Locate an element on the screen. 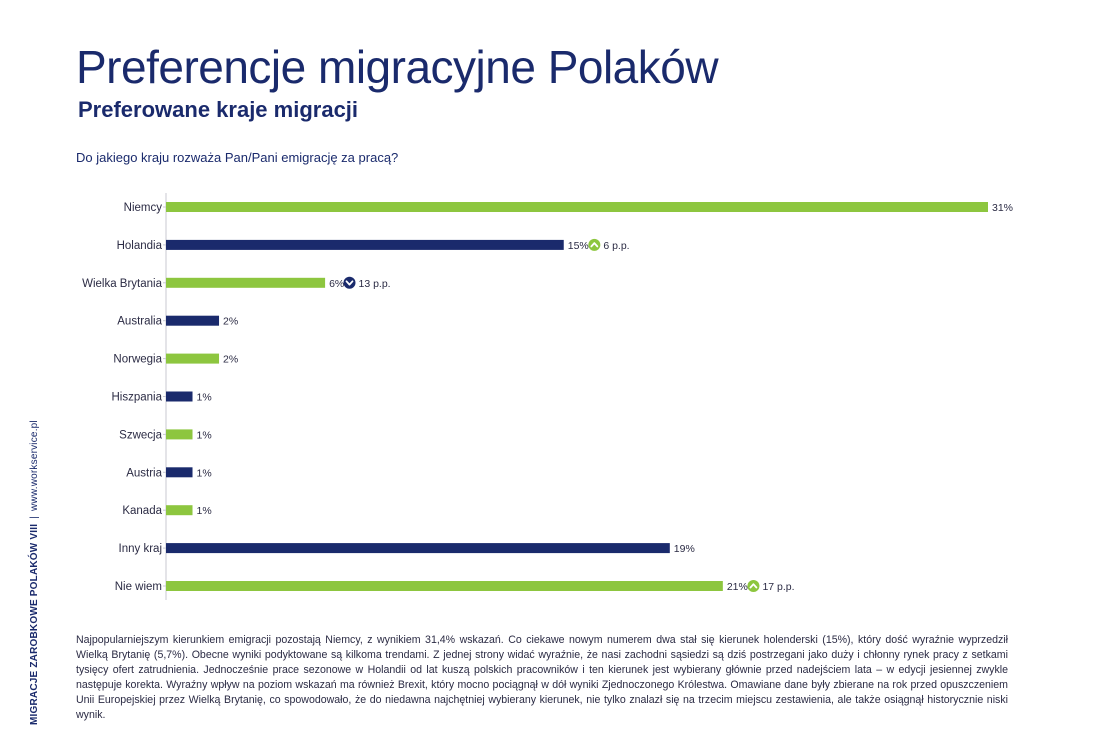  change-label: 6 p.p. is located at coordinates (616, 246).